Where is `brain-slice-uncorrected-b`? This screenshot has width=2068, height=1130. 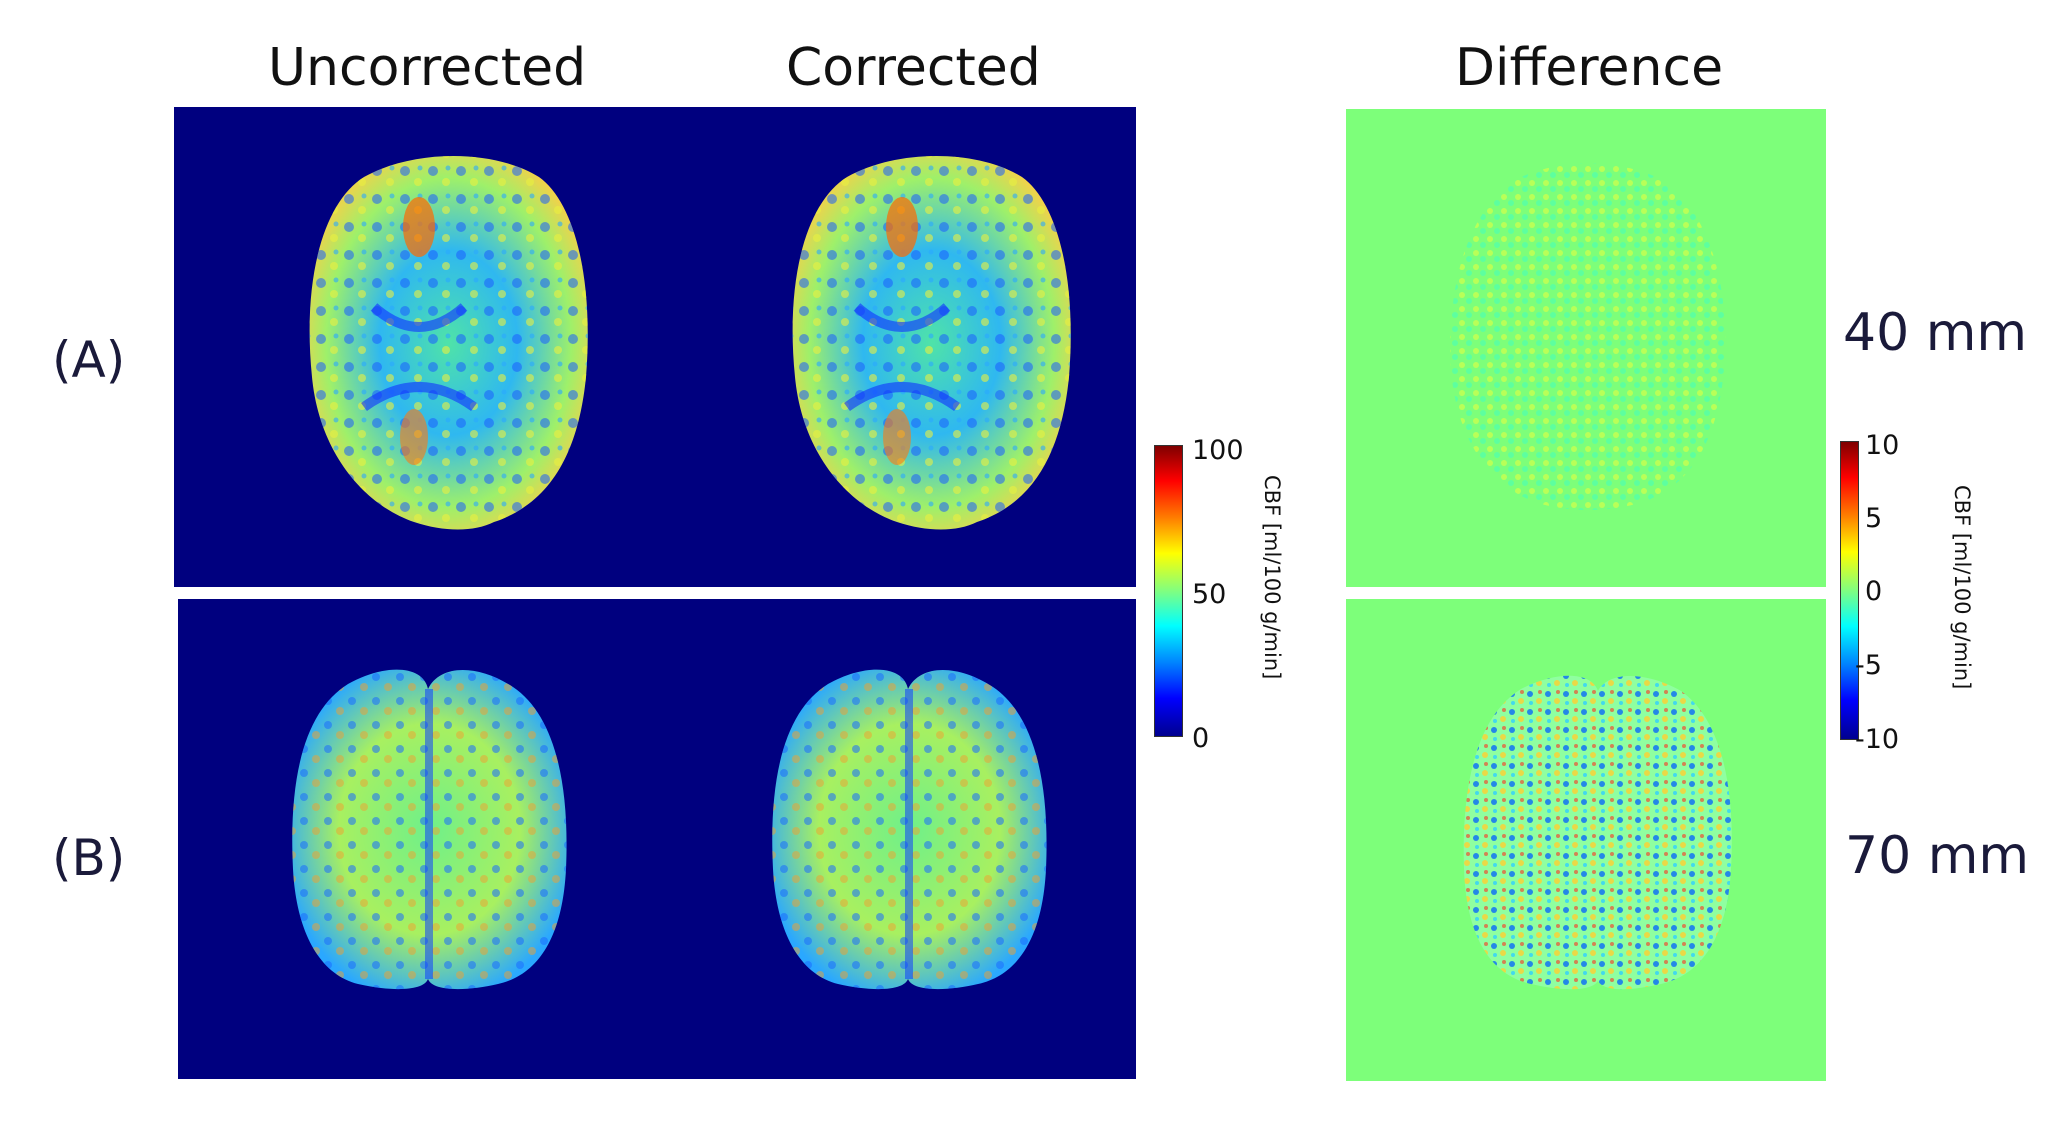 brain-slice-uncorrected-b is located at coordinates (429, 829).